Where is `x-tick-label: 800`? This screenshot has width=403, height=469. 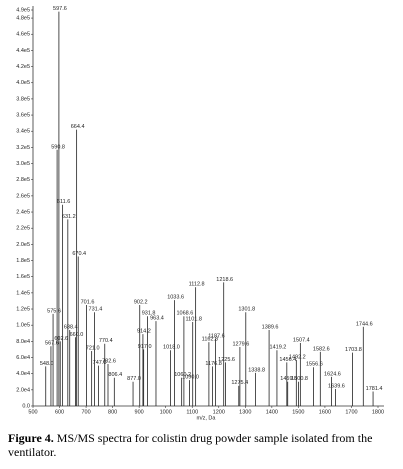 x-tick-label: 800 is located at coordinates (112, 412).